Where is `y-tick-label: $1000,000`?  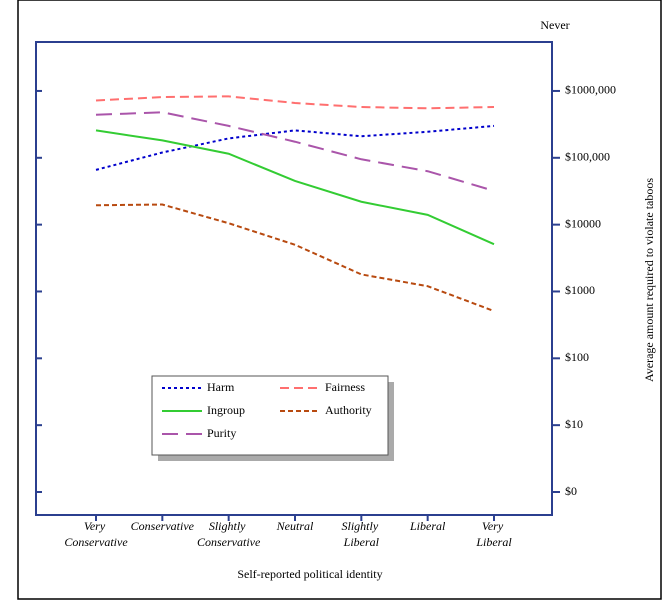 y-tick-label: $1000,000 is located at coordinates (590, 90).